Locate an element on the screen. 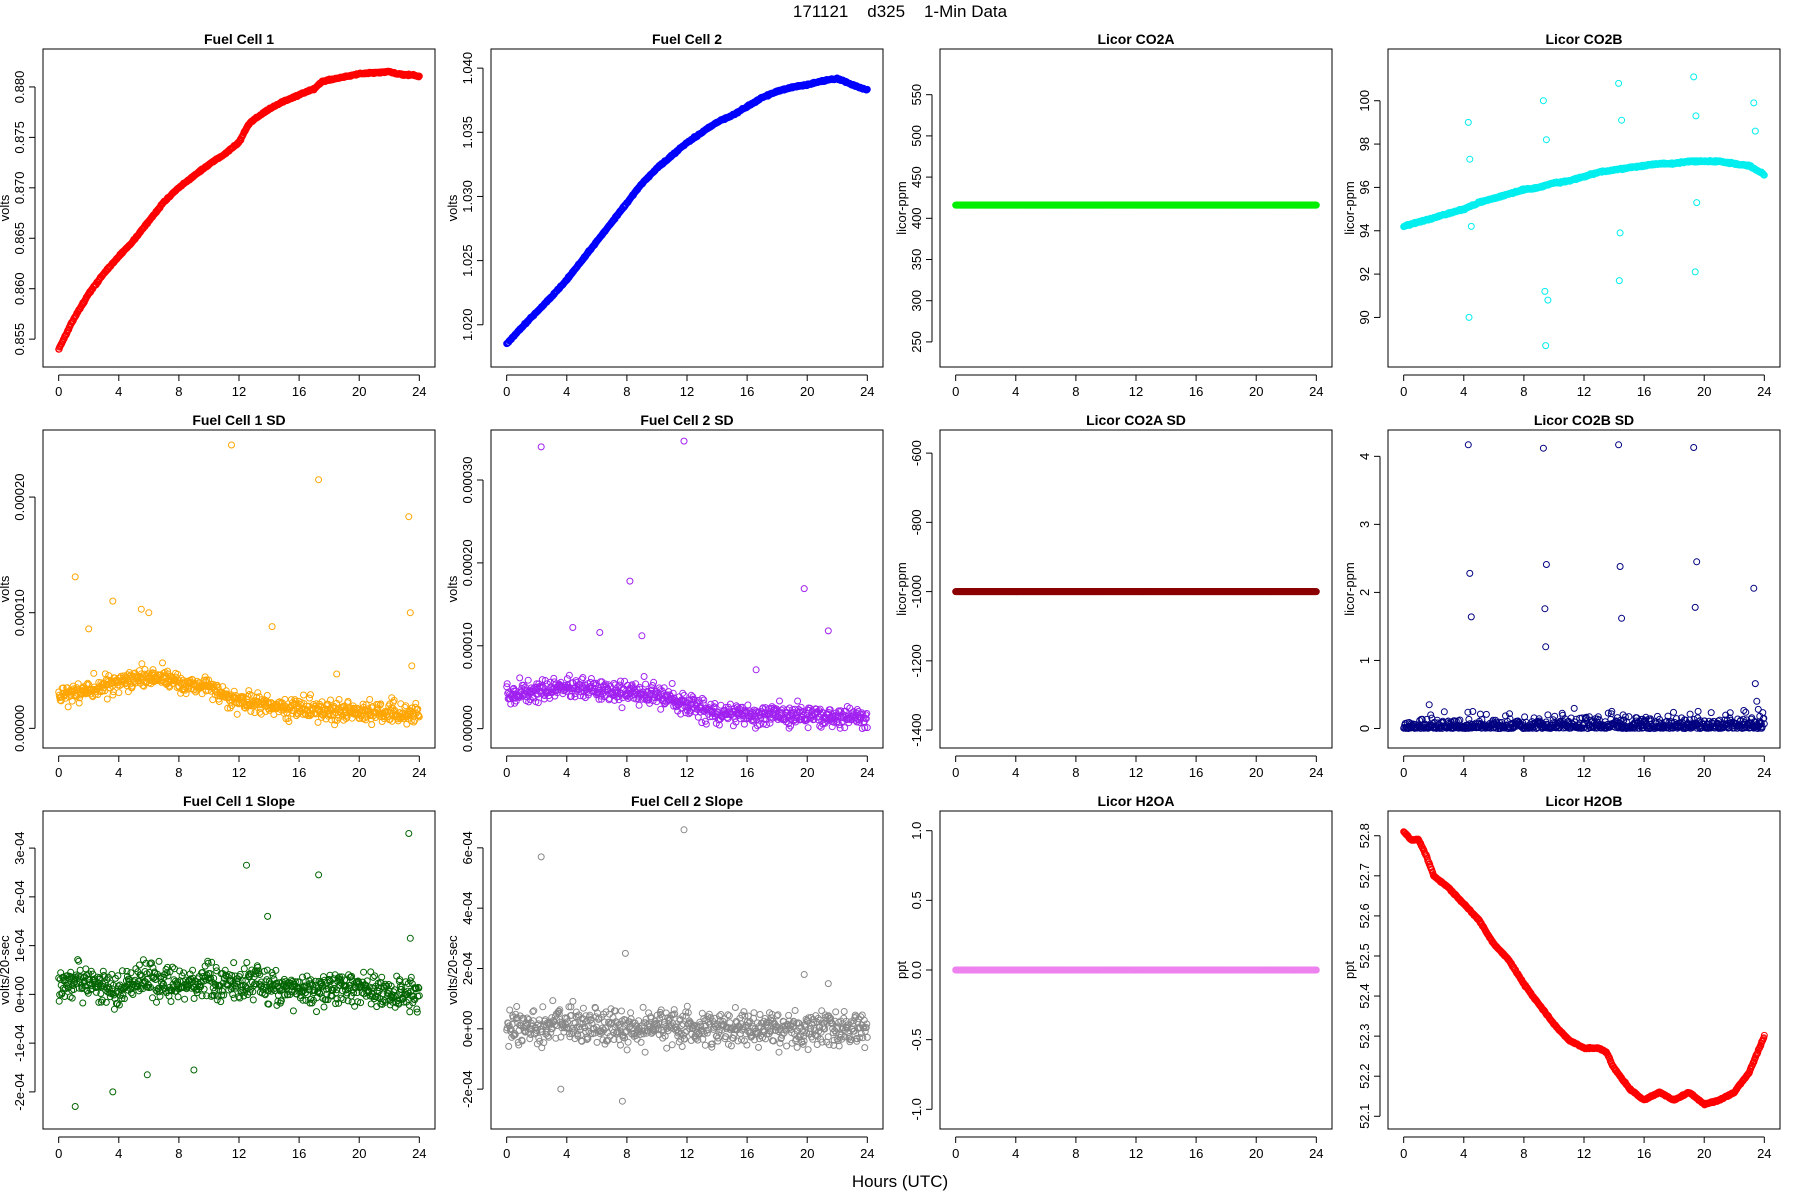  y-tick-label: 450 is located at coordinates (916, 177).